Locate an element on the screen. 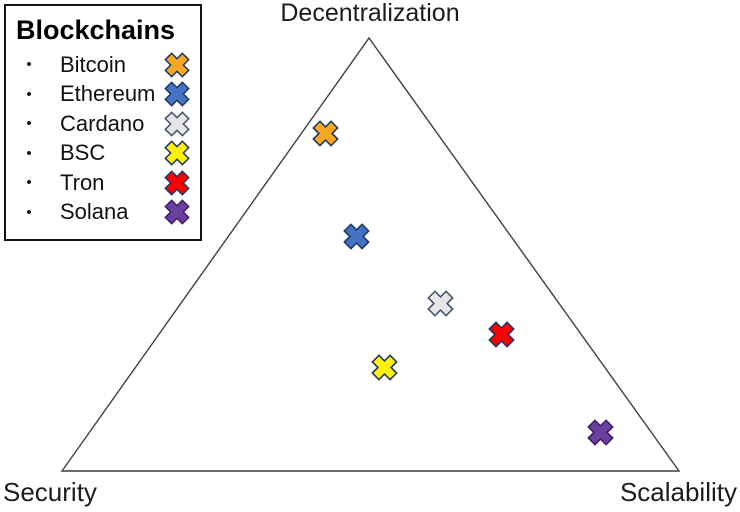 The image size is (740, 512). tron-x-marker-icon is located at coordinates (177, 182).